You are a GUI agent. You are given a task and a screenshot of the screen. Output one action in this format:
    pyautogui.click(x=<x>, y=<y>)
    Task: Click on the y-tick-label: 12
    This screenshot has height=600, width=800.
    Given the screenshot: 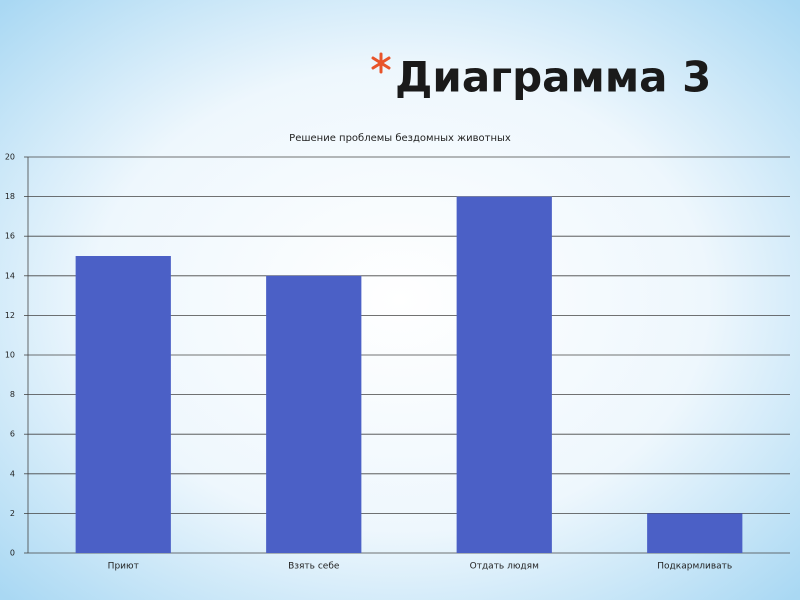 What is the action you would take?
    pyautogui.click(x=10, y=315)
    